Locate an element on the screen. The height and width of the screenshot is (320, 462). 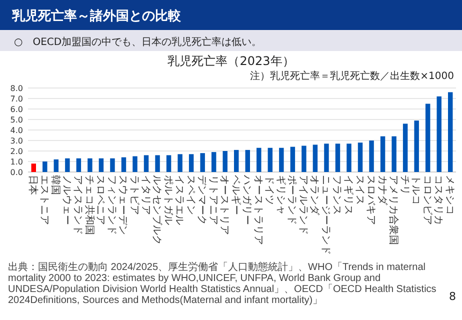
y-tick-label: 6.0 is located at coordinates (16, 109).